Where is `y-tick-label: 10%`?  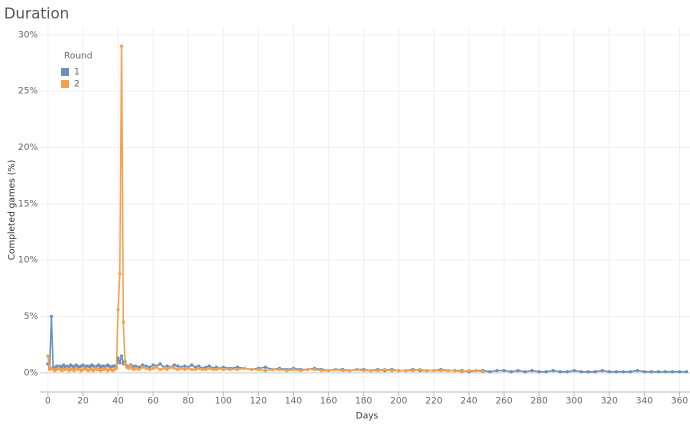 y-tick-label: 10% is located at coordinates (28, 261).